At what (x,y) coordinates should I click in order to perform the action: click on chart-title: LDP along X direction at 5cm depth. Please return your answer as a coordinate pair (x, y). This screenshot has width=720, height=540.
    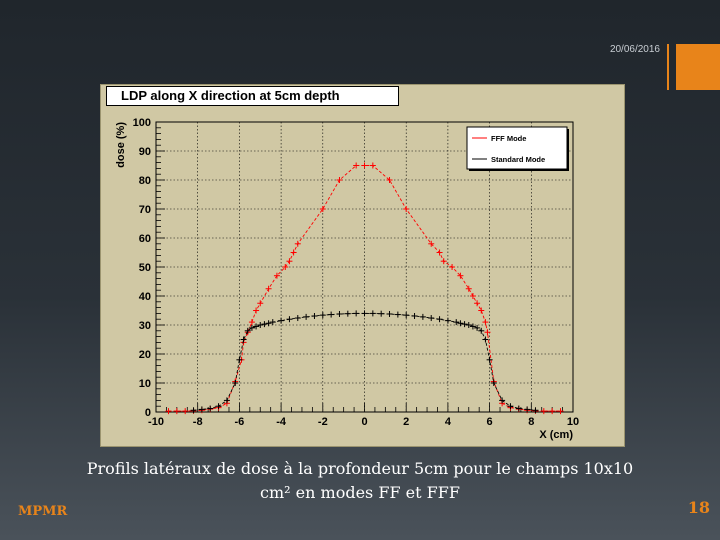
    Looking at the image, I should click on (252, 96).